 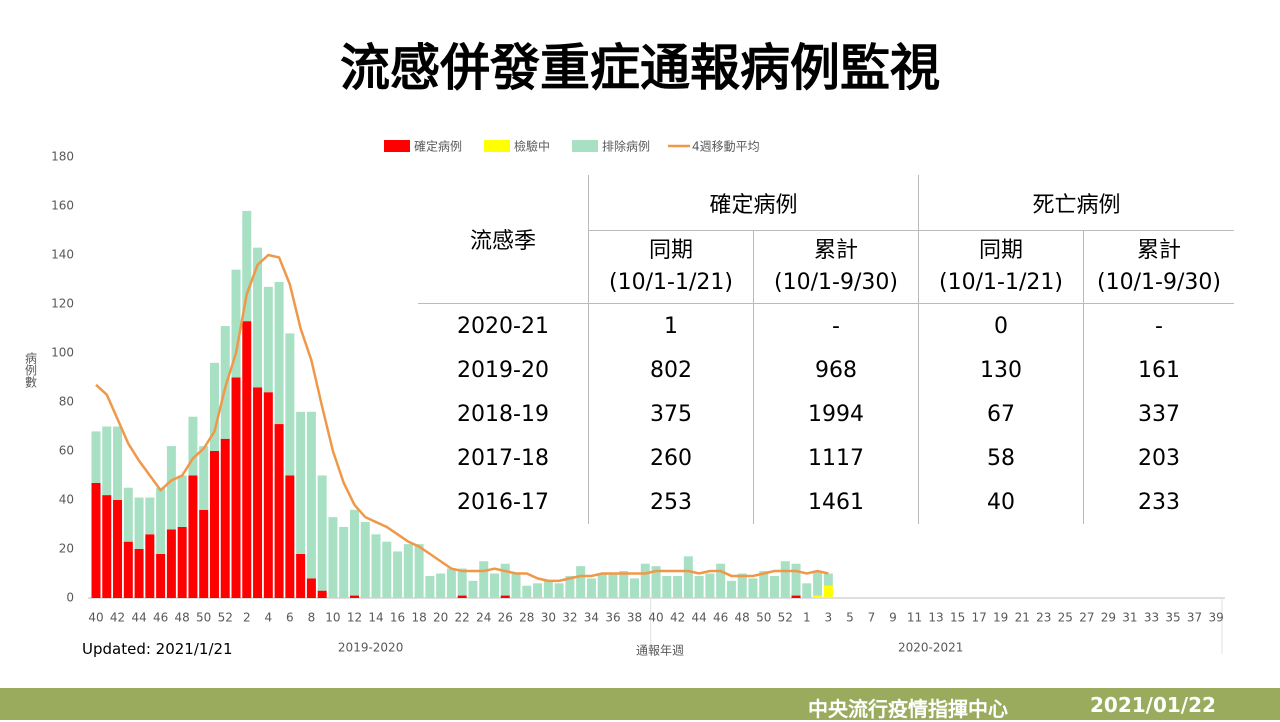 What do you see at coordinates (569, 618) in the screenshot?
I see `x-tick-label: 32` at bounding box center [569, 618].